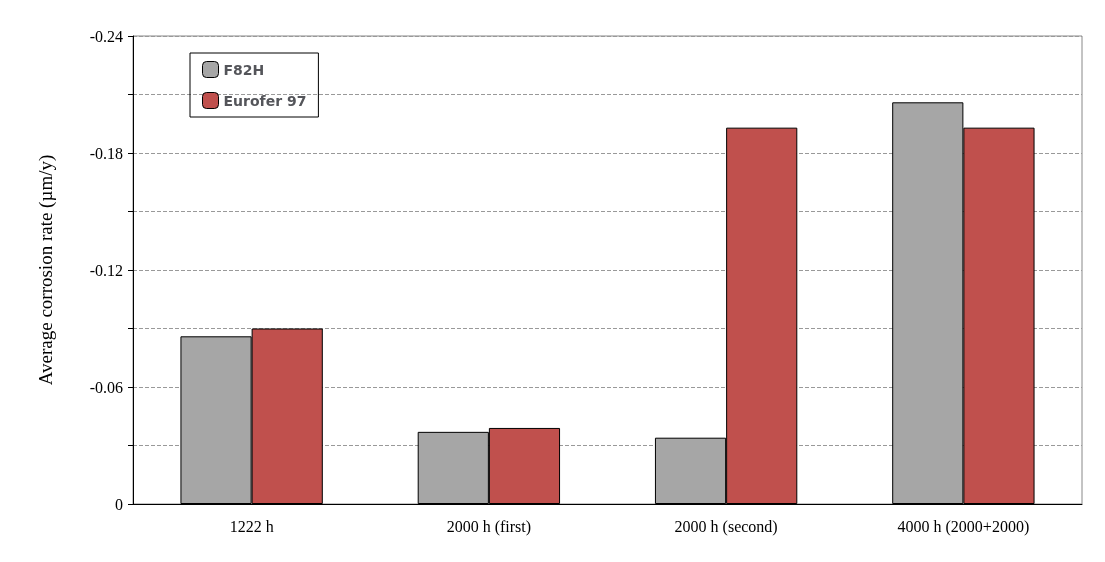  Describe the element at coordinates (119, 504) in the screenshot. I see `y-tick-label: 0` at that location.